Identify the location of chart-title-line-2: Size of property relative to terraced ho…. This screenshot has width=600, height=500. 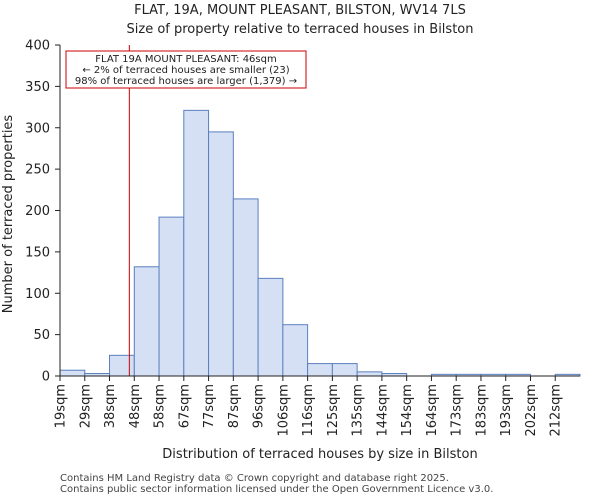
(300, 29).